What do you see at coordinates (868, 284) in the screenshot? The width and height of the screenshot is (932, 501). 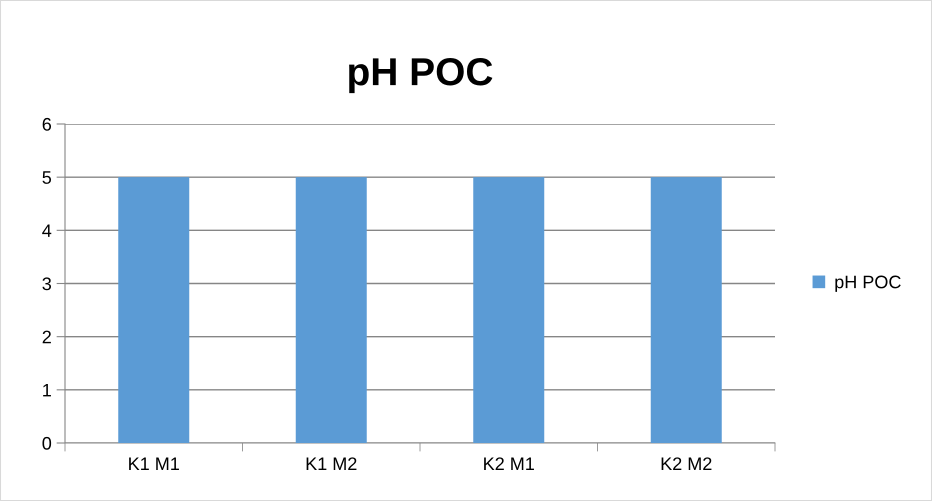 I see `legend-label: pH POC` at bounding box center [868, 284].